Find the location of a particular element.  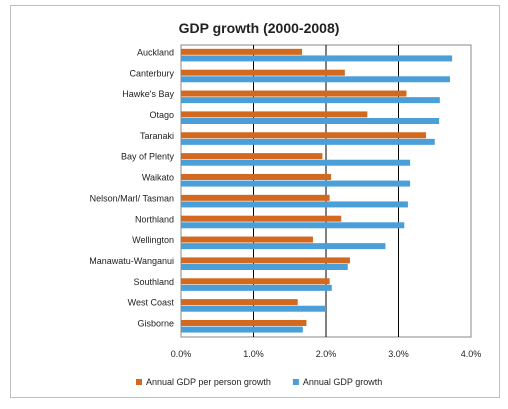

chart-title: GDP growth (2000-2008) is located at coordinates (259, 28).